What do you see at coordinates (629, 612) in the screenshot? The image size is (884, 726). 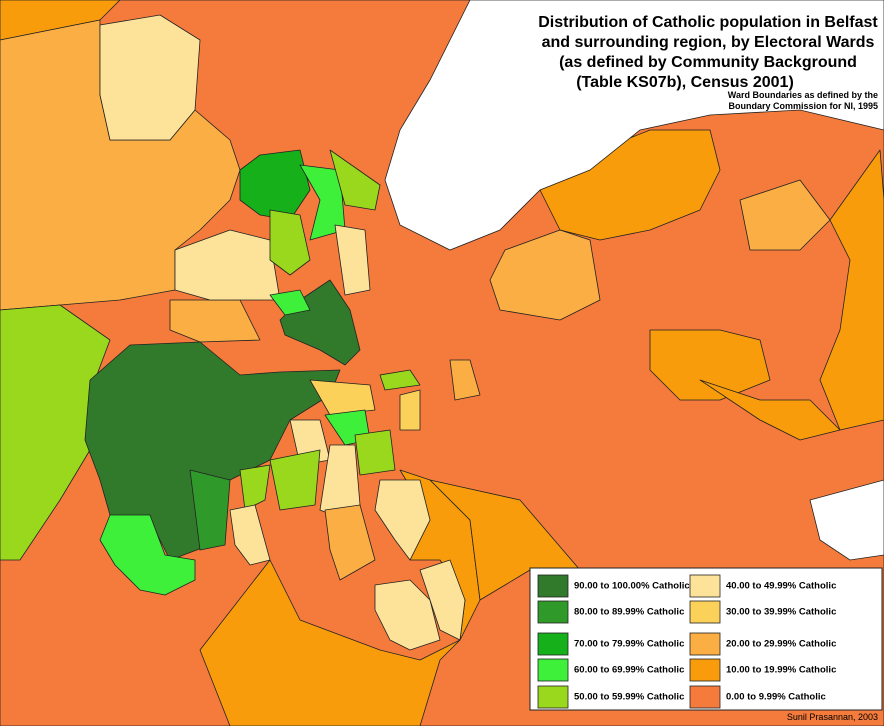 I see `legend-label: 80.00 to 89.99% Catholic` at bounding box center [629, 612].